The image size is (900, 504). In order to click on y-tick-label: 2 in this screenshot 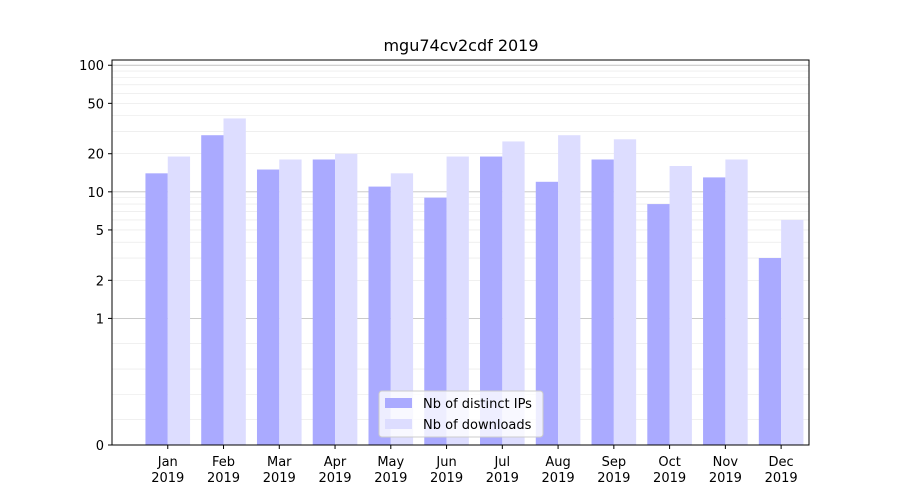, I will do `click(100, 281)`.